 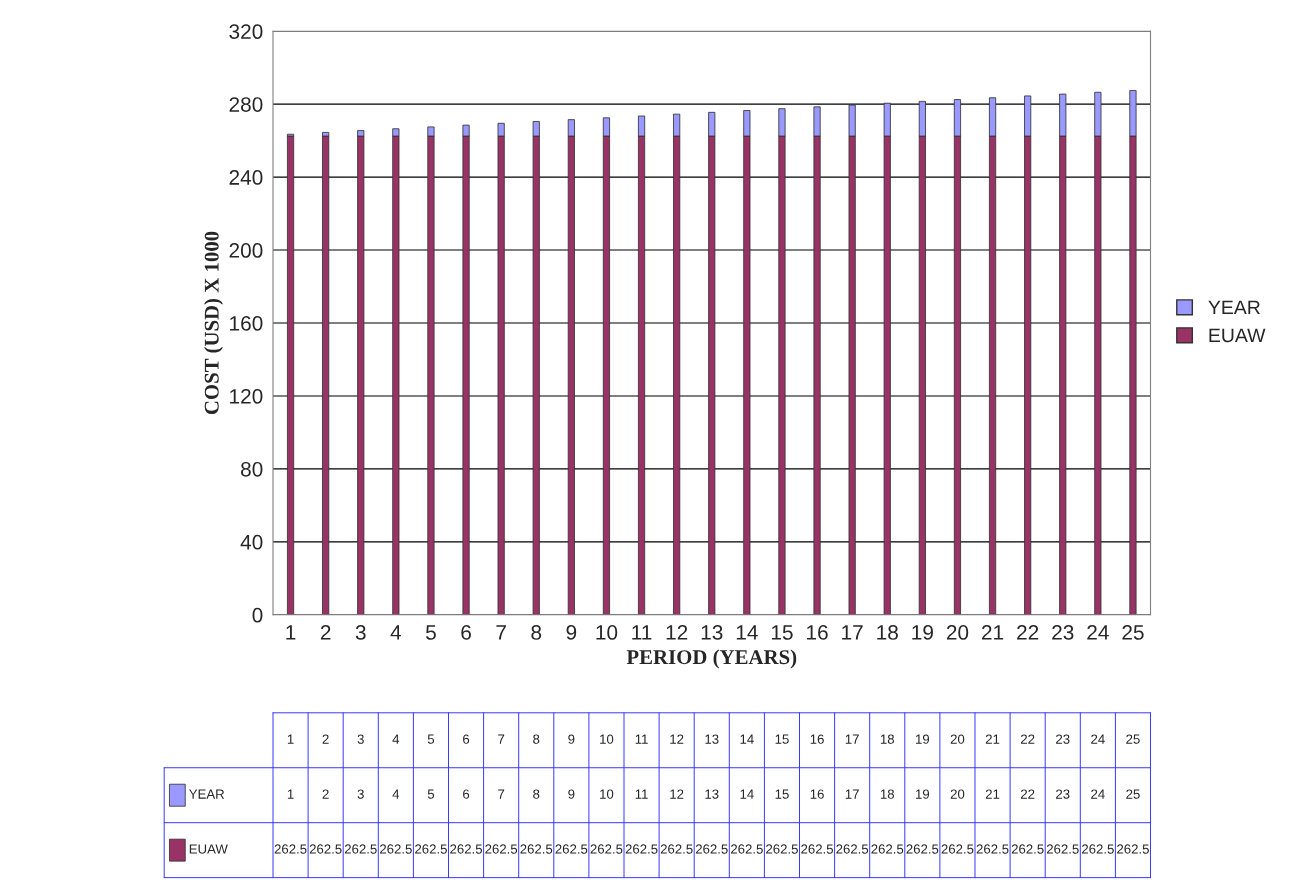 What do you see at coordinates (711, 659) in the screenshot?
I see `x-axis-title: PERIOD (YEARS)` at bounding box center [711, 659].